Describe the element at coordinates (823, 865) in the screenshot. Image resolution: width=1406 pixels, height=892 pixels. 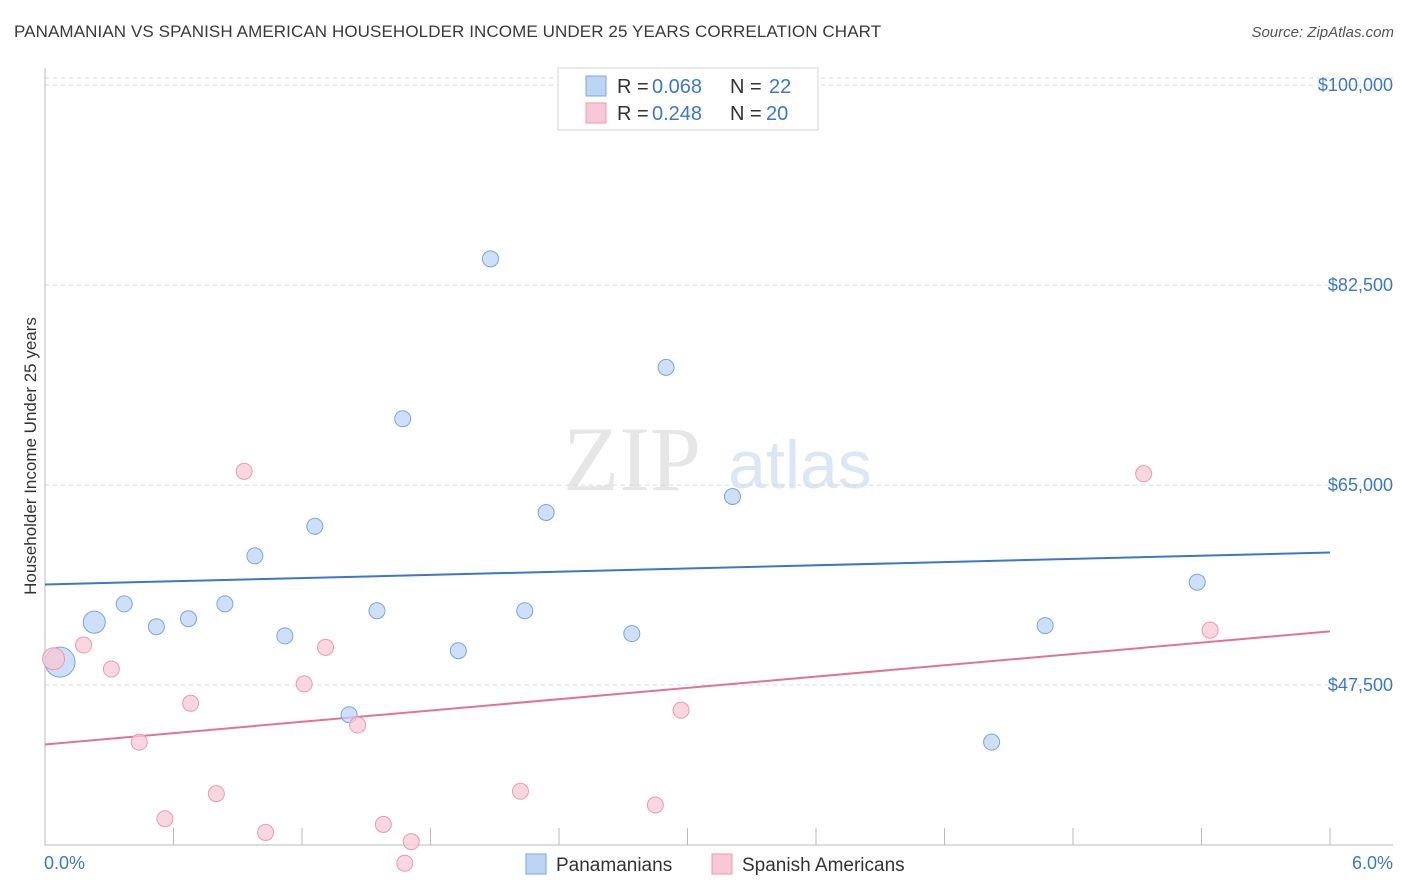
I see `series-legend-label-spanish-americans: Spanish Americans` at that location.